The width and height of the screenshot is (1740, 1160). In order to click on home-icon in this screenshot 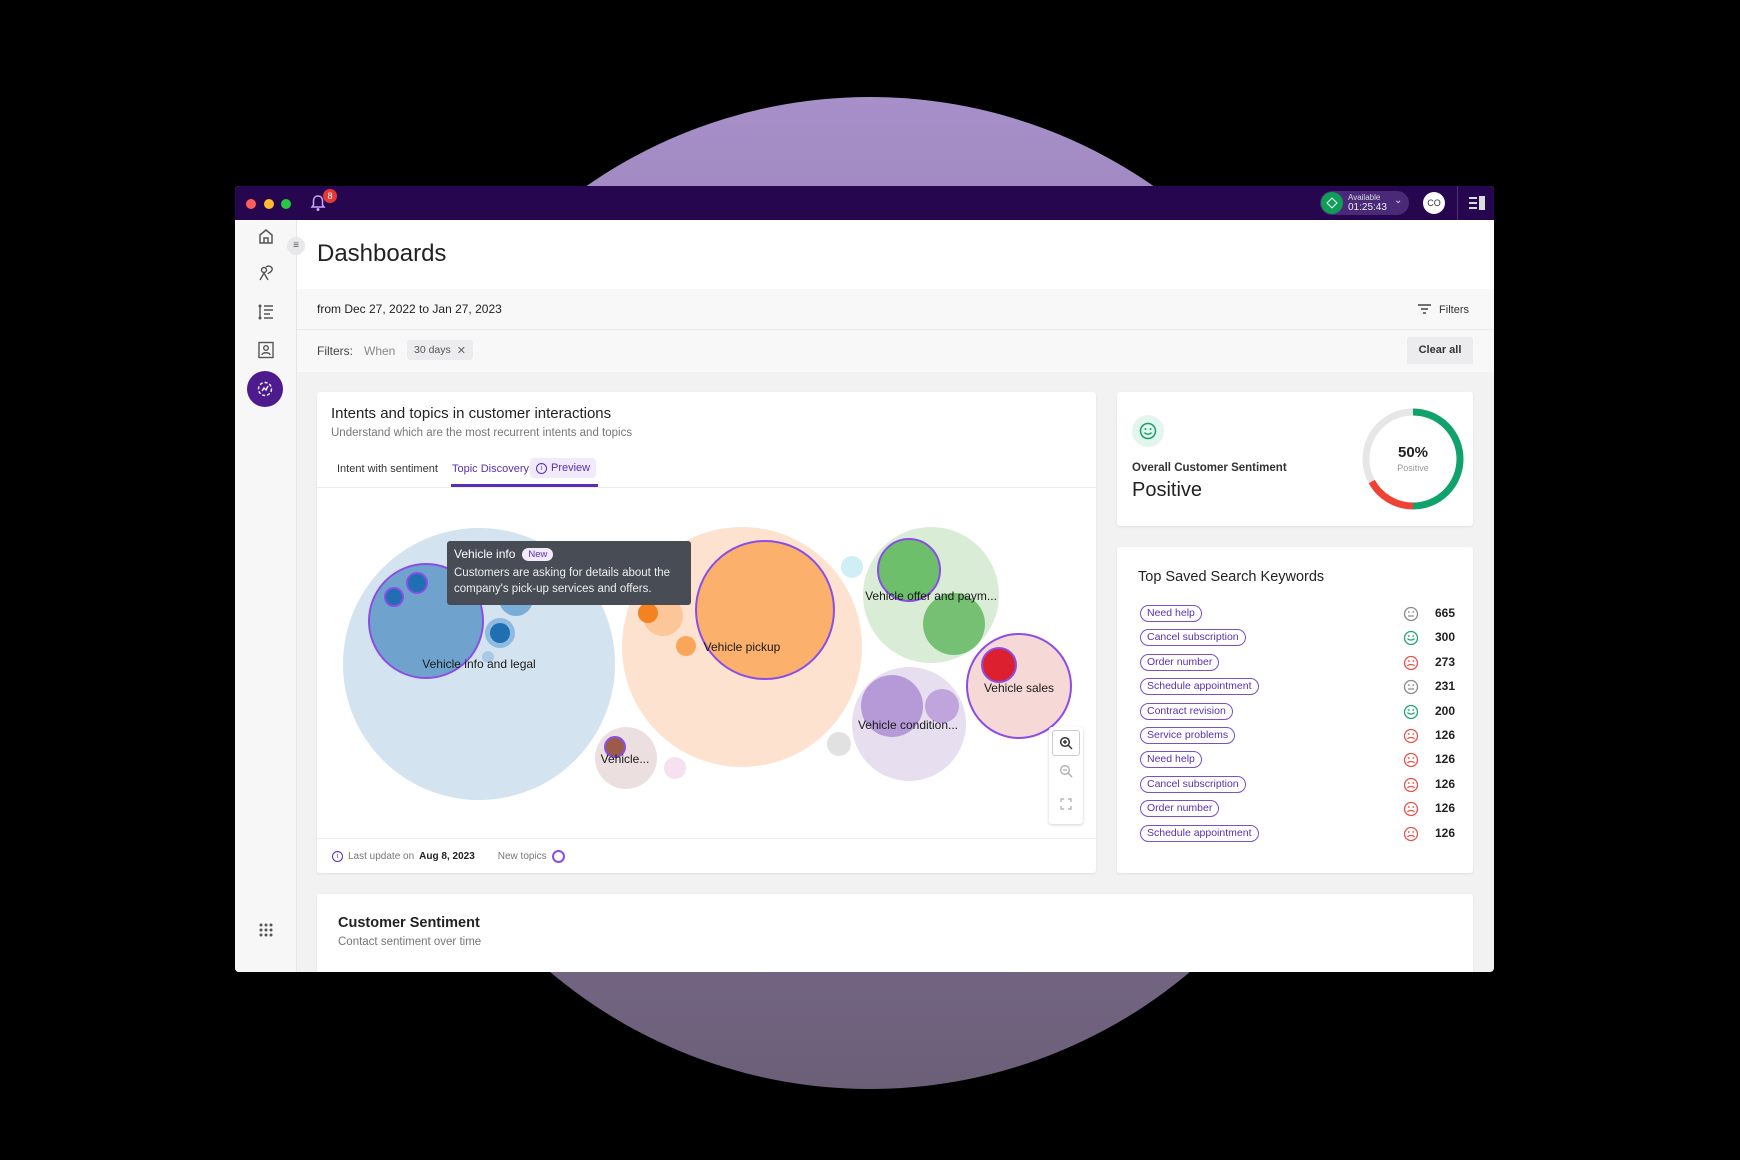, I will do `click(266, 236)`.